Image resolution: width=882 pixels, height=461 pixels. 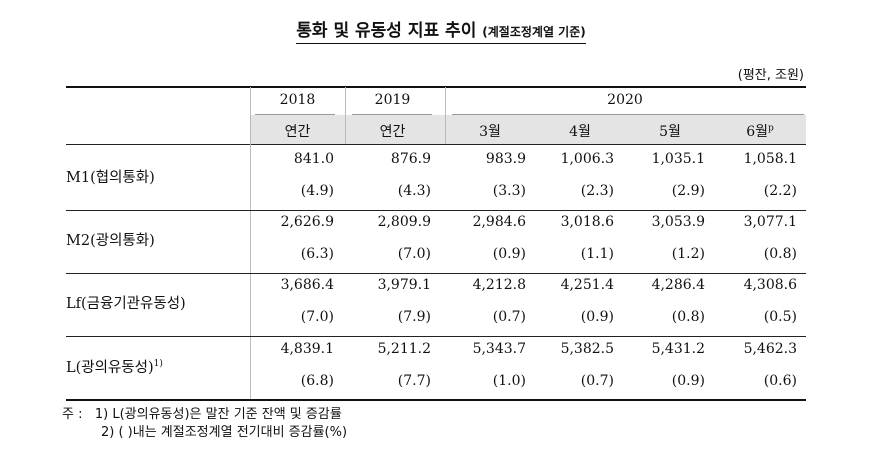 I want to click on value-cell: 1,058.1, so click(x=770, y=159).